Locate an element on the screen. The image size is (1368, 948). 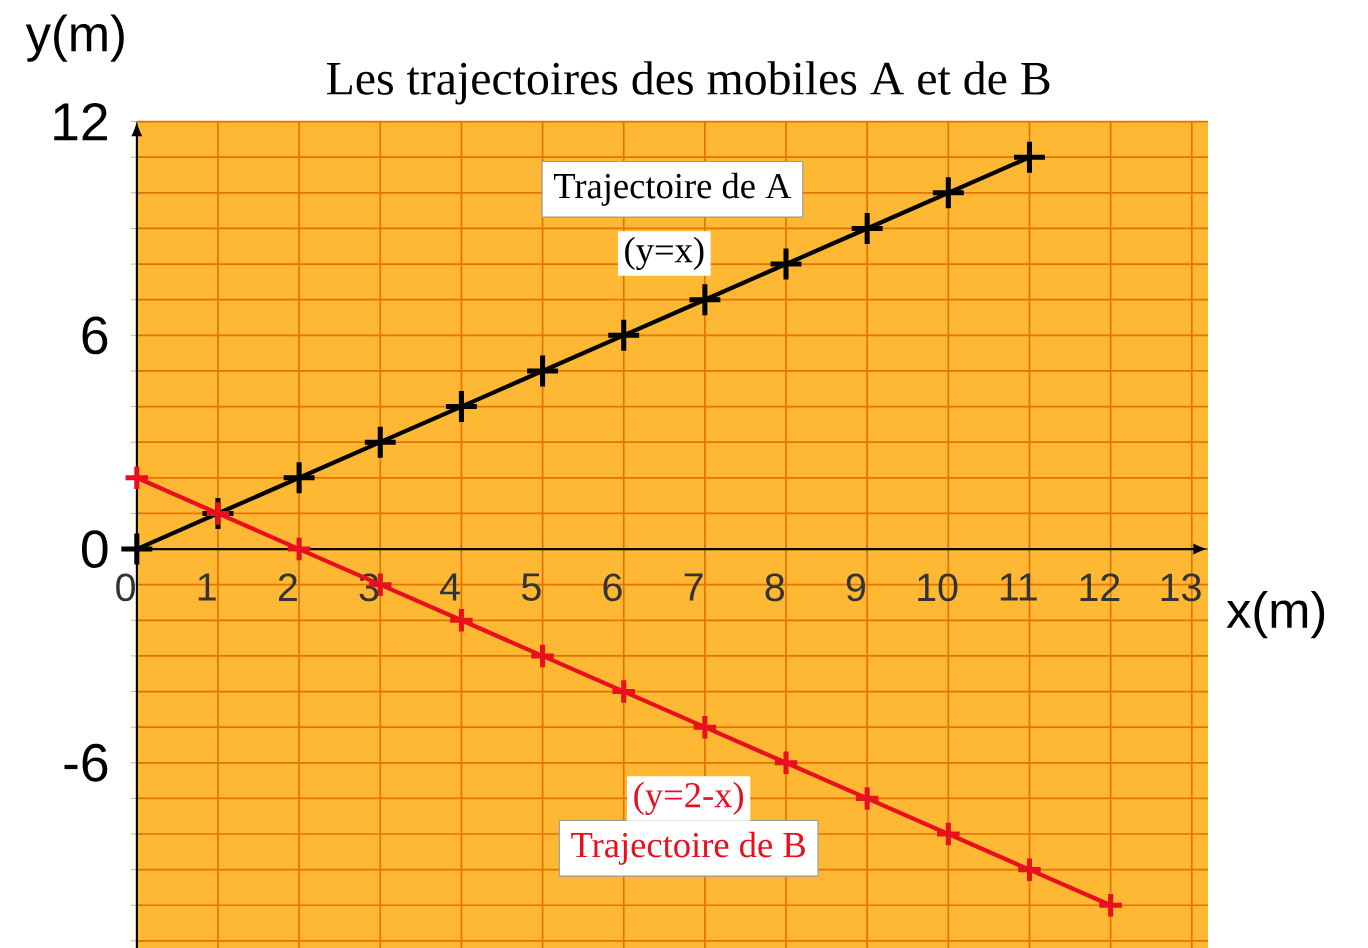
x-tick-label: 4 is located at coordinates (450, 587).